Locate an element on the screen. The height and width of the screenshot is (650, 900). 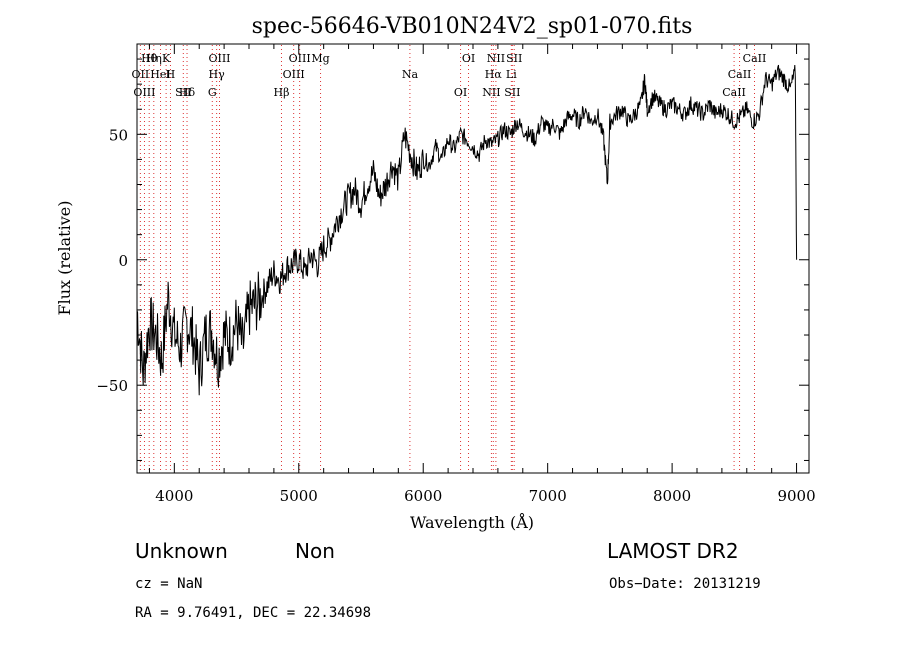
line-label: G is located at coordinates (212, 92).